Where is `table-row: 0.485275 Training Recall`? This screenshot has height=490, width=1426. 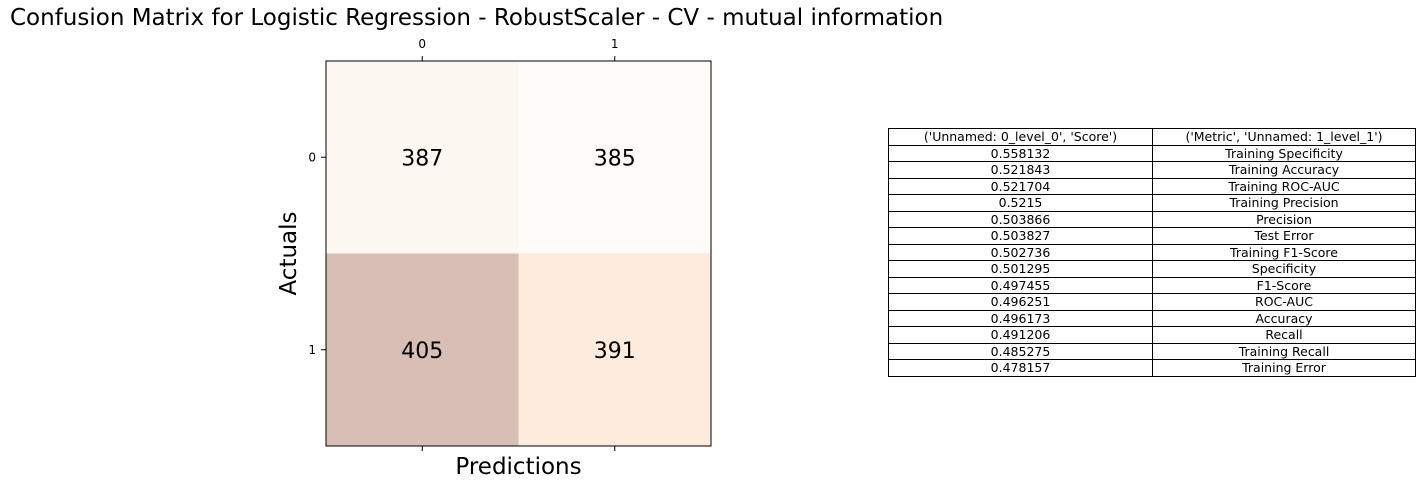
table-row: 0.485275 Training Recall is located at coordinates (1152, 351).